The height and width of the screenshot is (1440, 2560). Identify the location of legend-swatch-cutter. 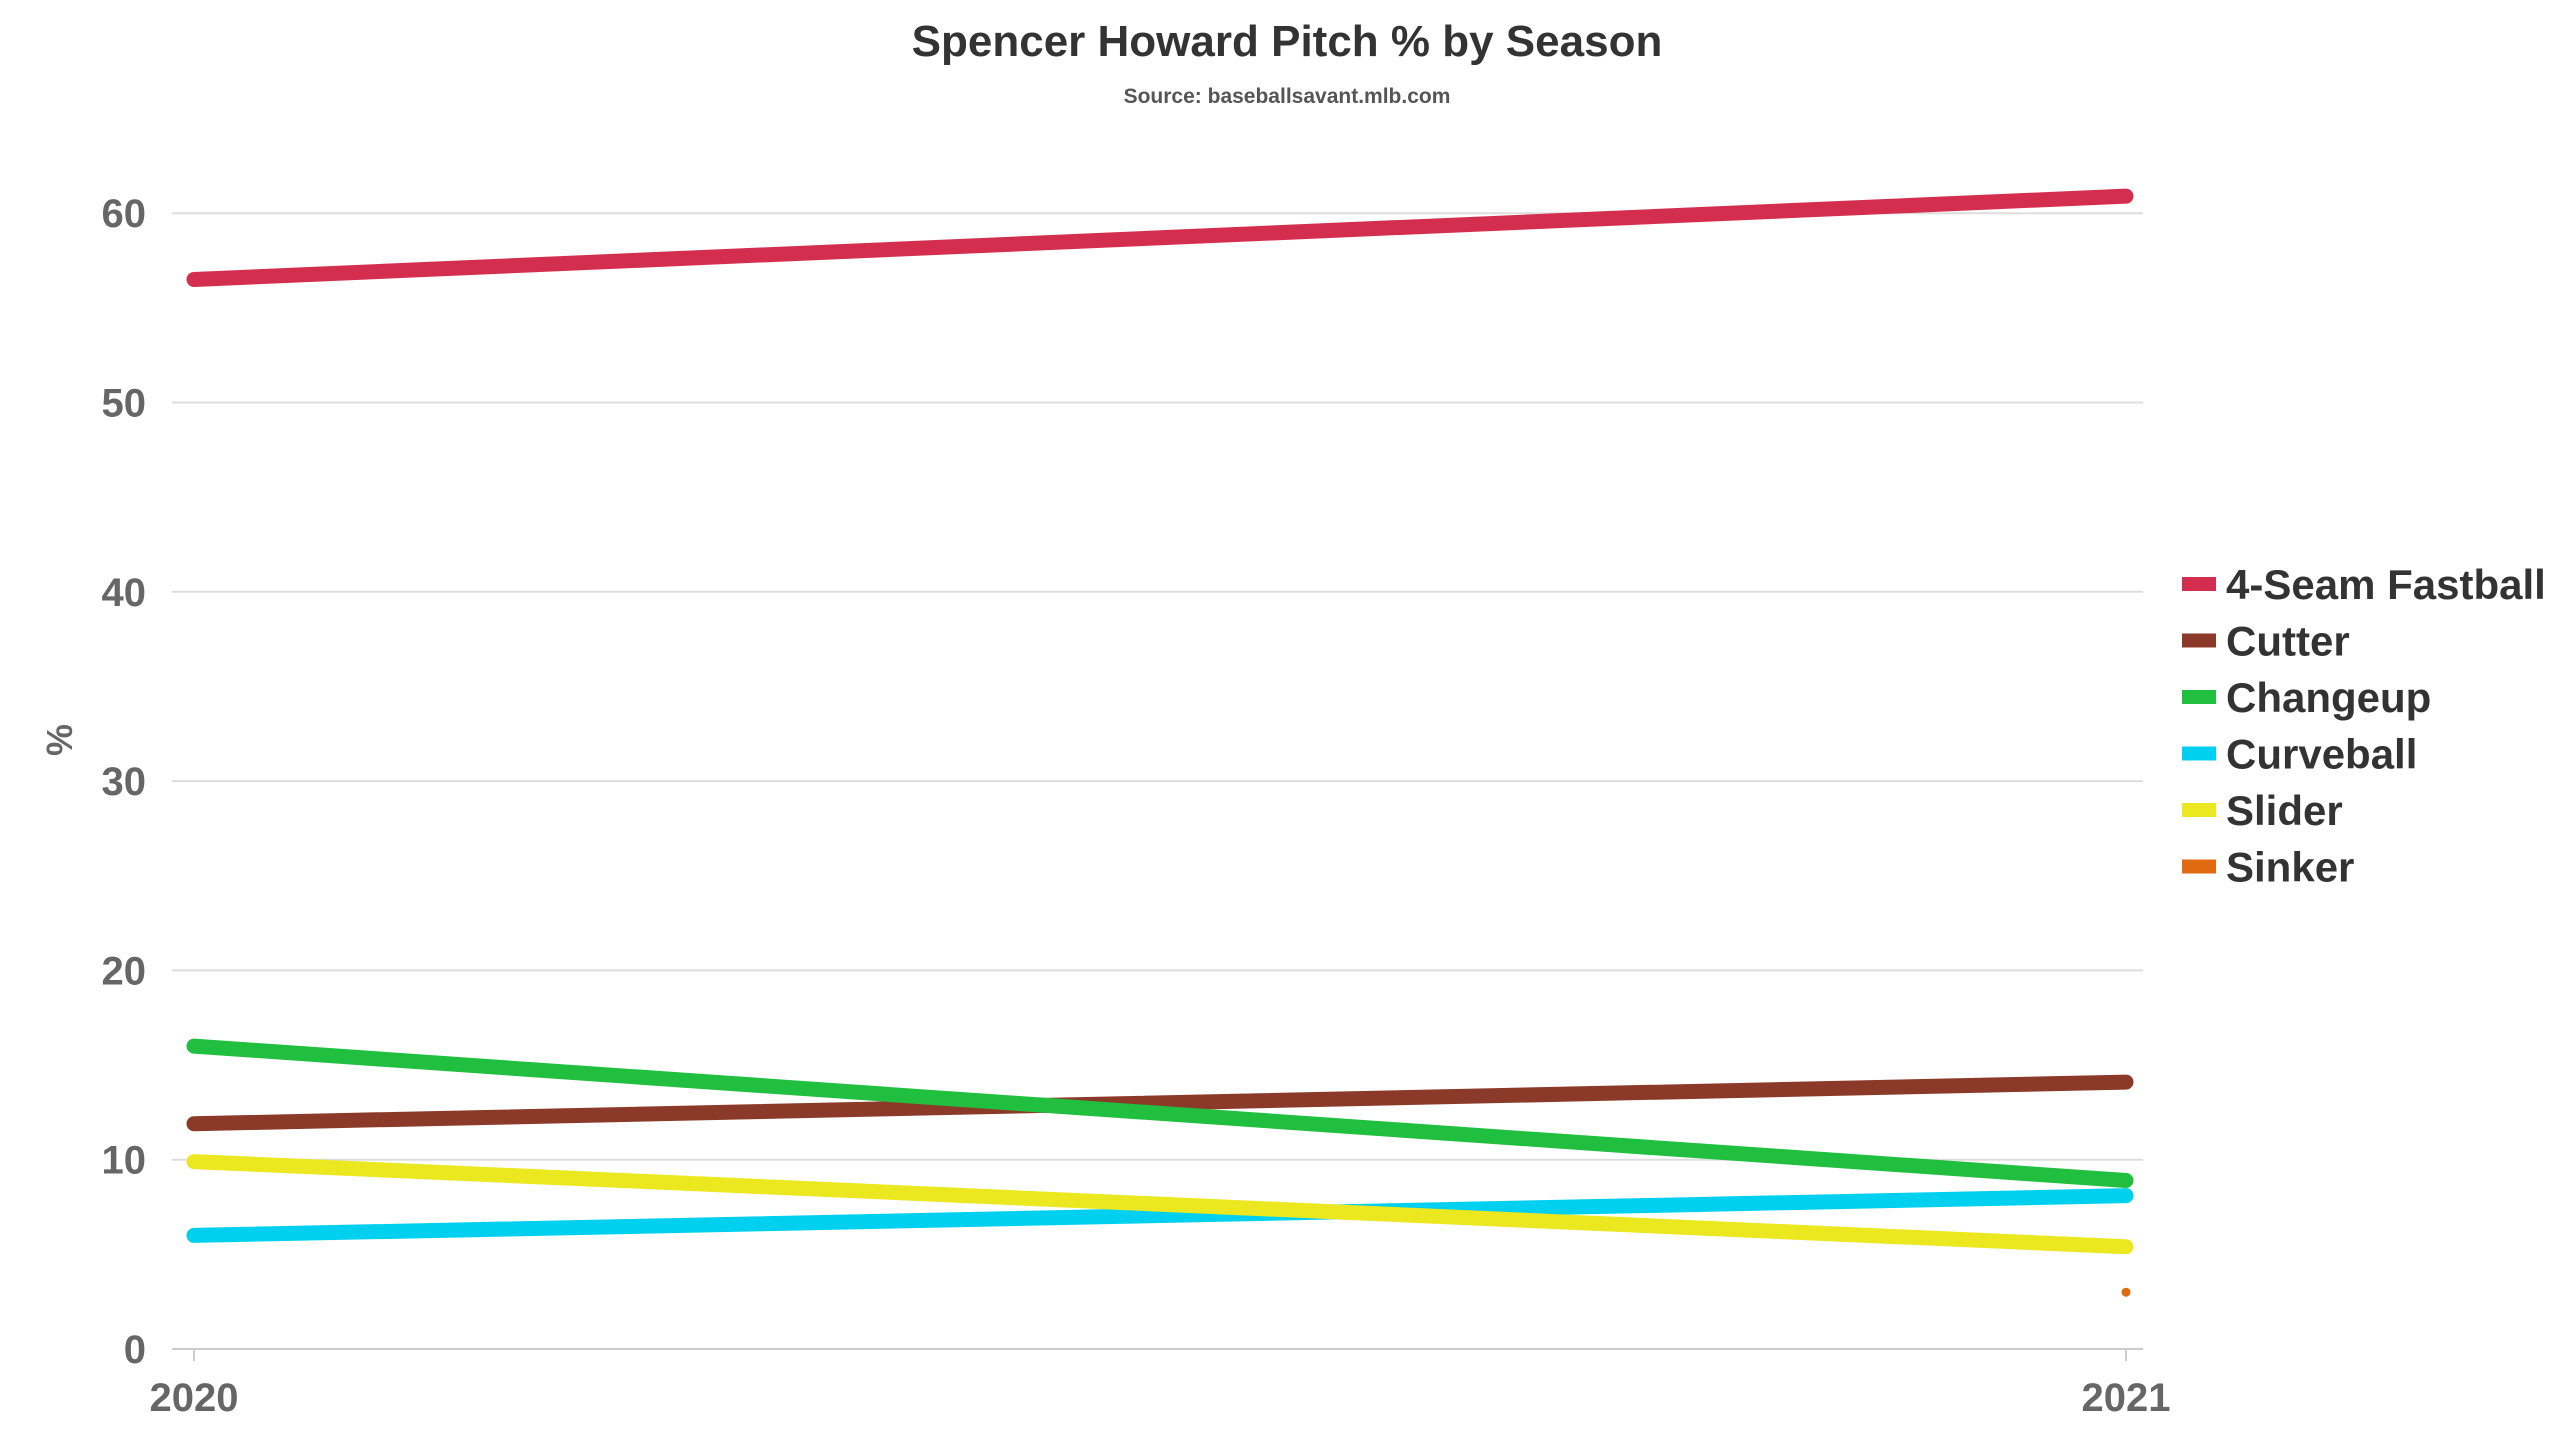
(2199, 640).